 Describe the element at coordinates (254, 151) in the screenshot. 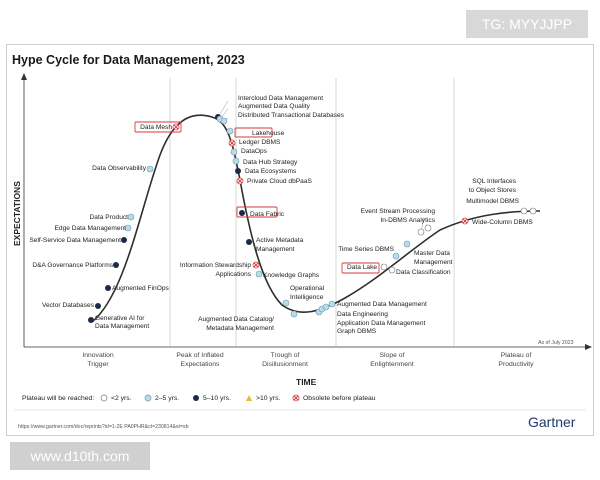

I see `dataops-label: DataOps` at that location.